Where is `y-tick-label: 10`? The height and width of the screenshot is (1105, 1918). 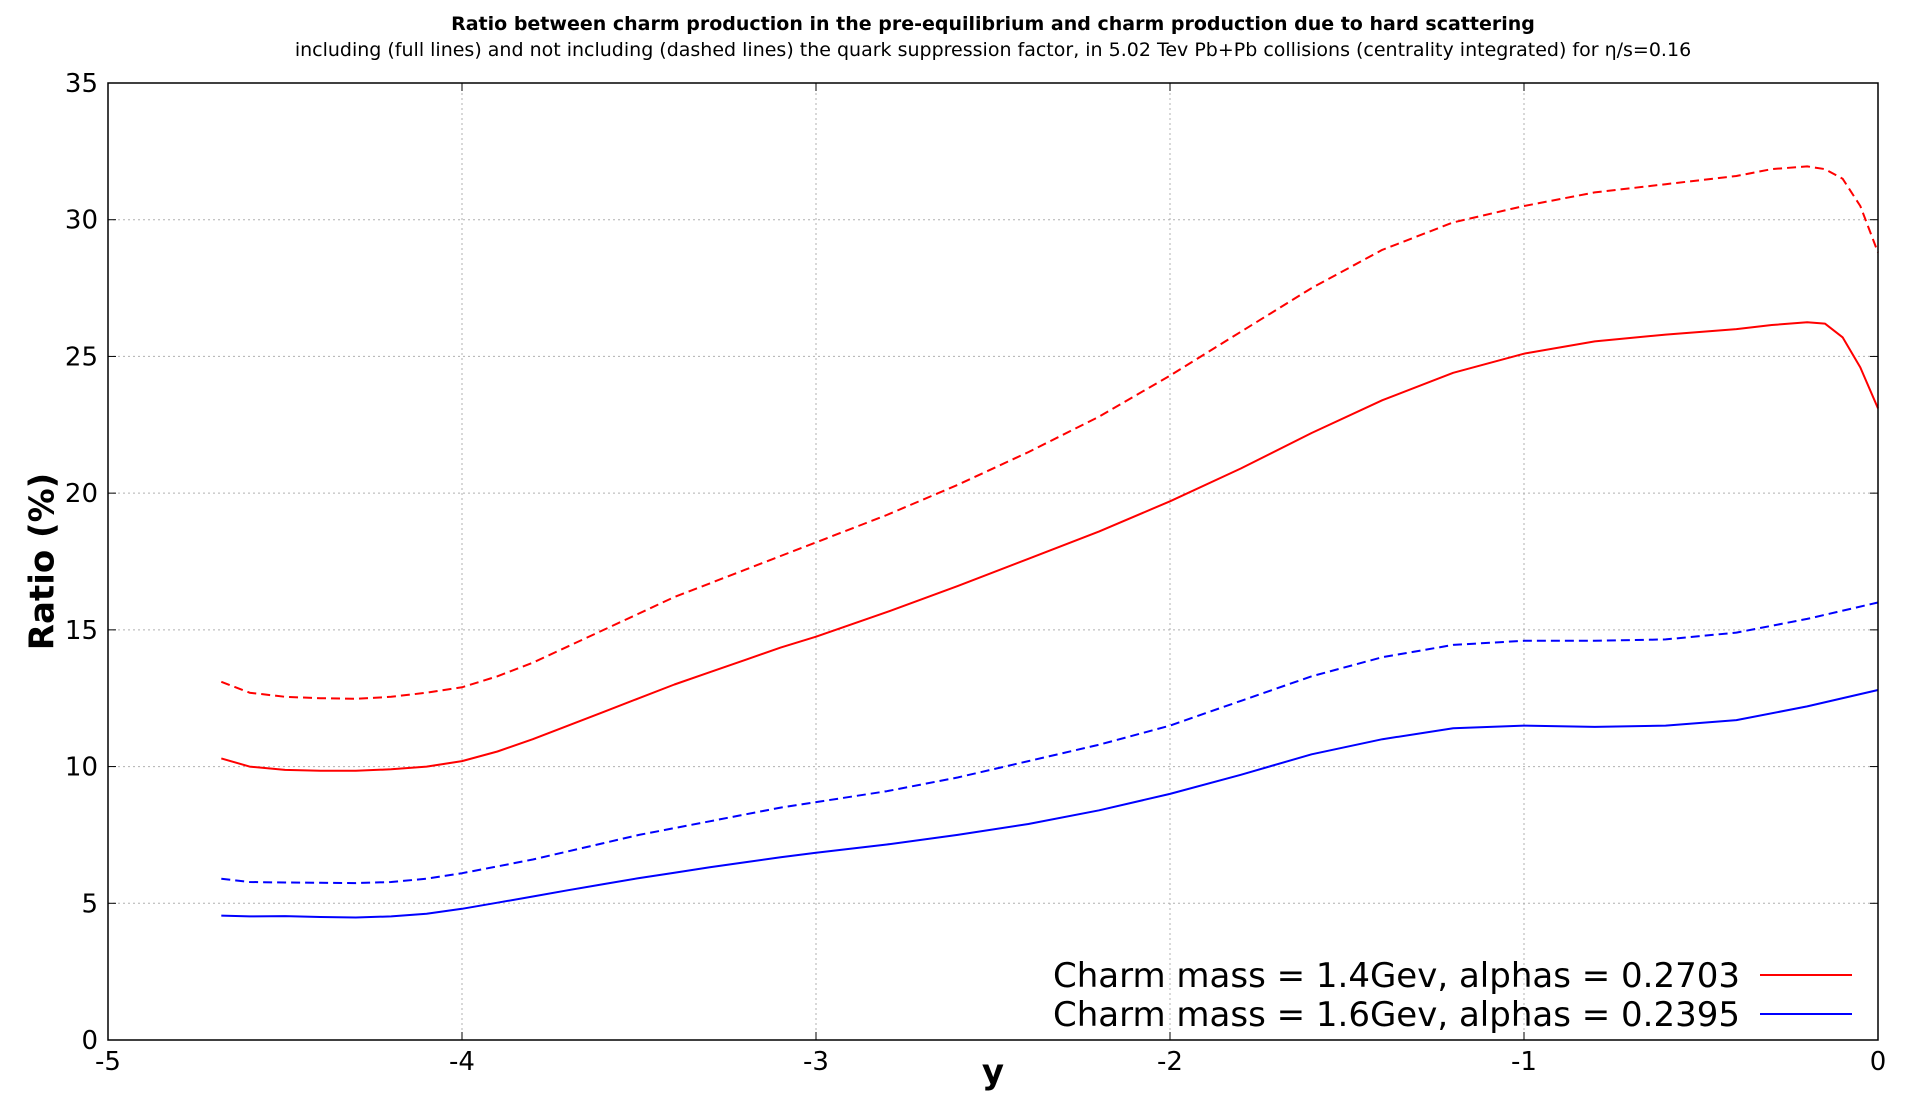
y-tick-label: 10 is located at coordinates (81, 768).